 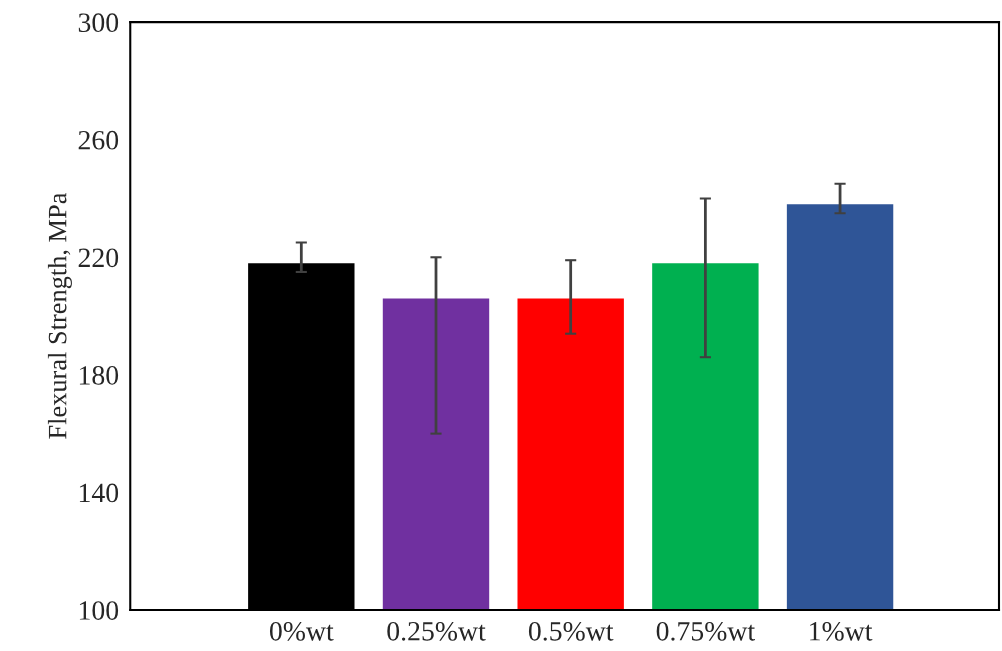 What do you see at coordinates (99, 493) in the screenshot?
I see `y-tick-label: 140` at bounding box center [99, 493].